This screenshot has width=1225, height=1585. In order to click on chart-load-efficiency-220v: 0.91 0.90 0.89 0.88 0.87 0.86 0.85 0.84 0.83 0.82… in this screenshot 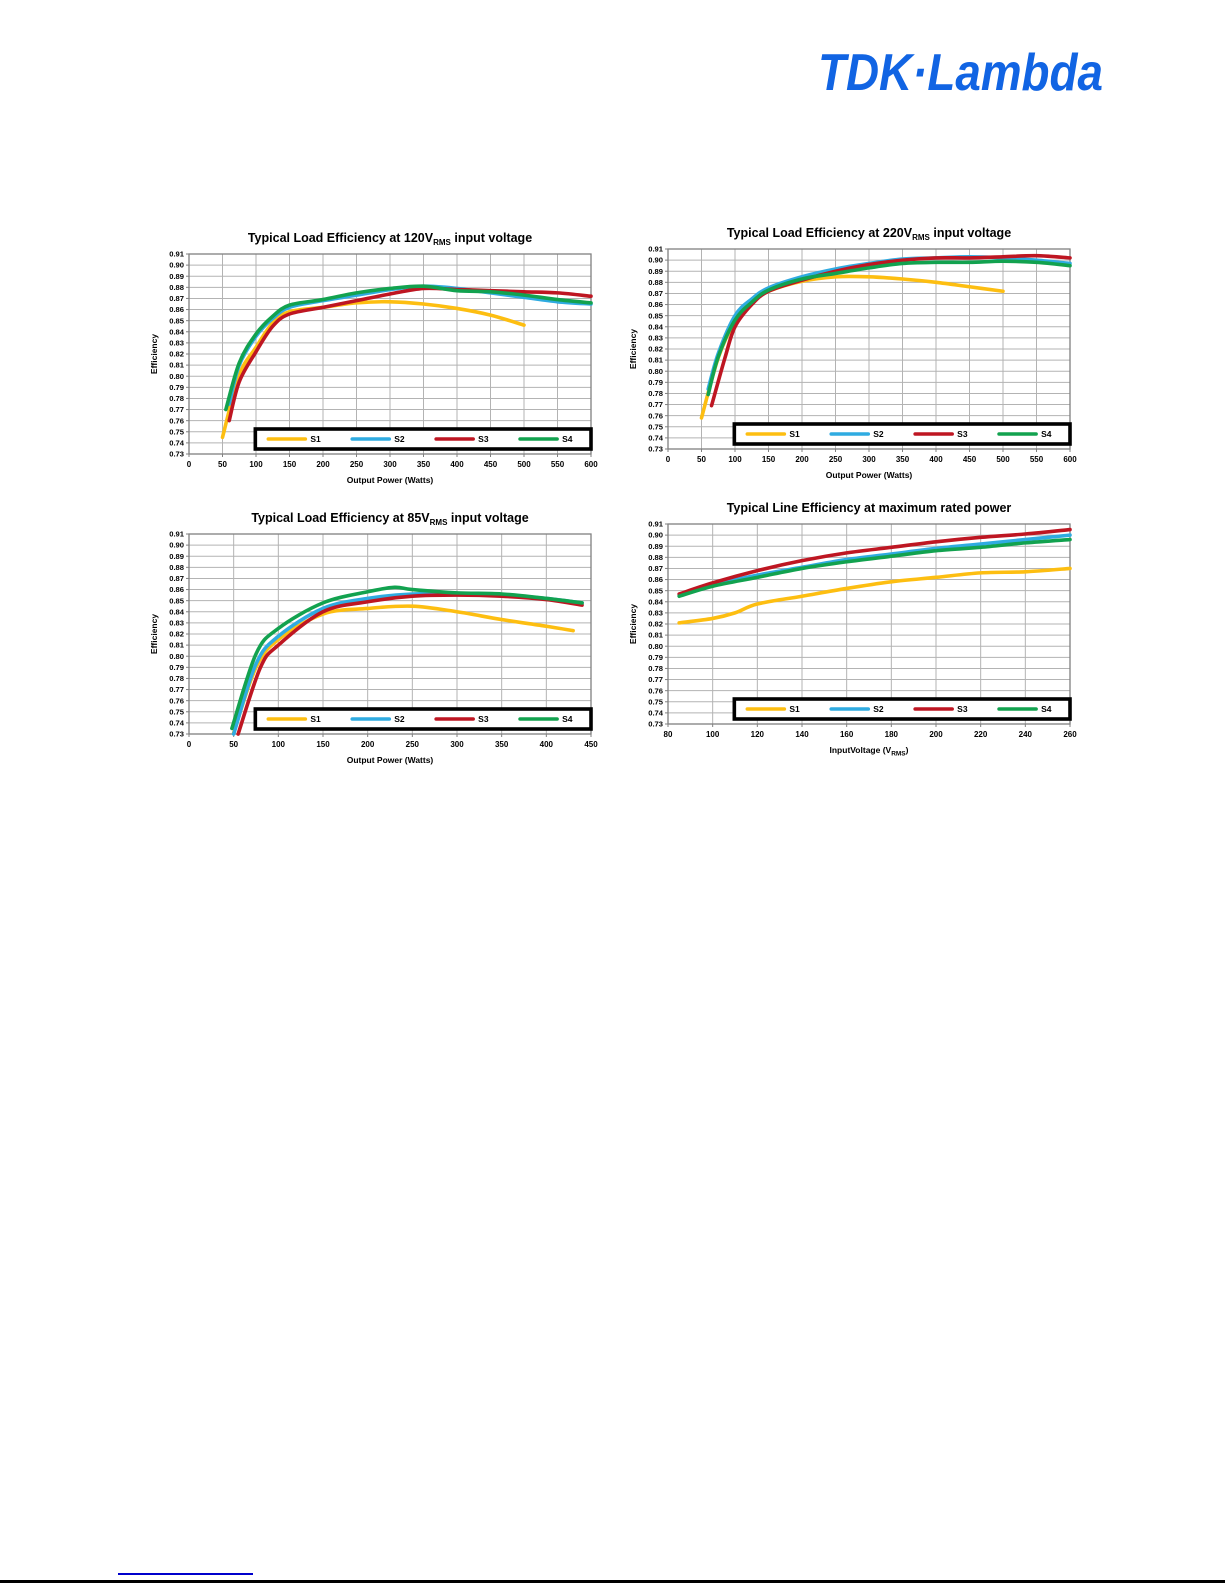, I will do `click(857, 355)`.